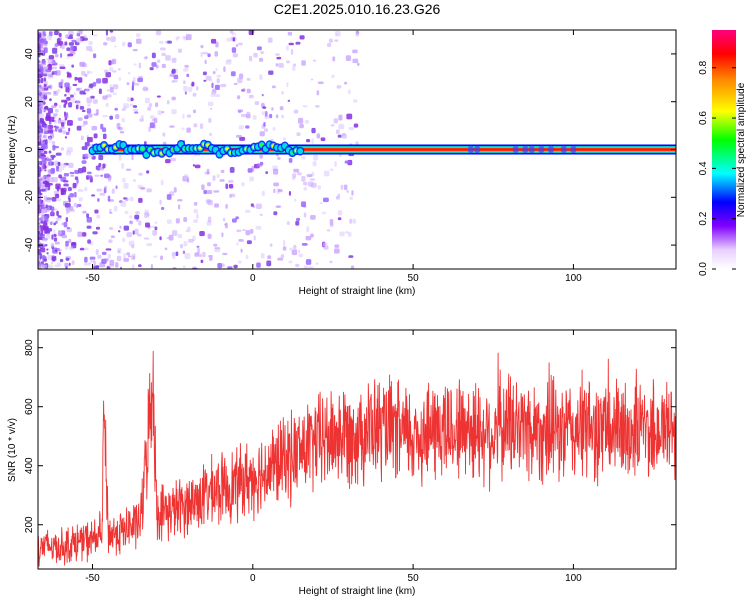 This screenshot has height=600, width=750. I want to click on colorbar-tick-label: 0.8, so click(703, 67).